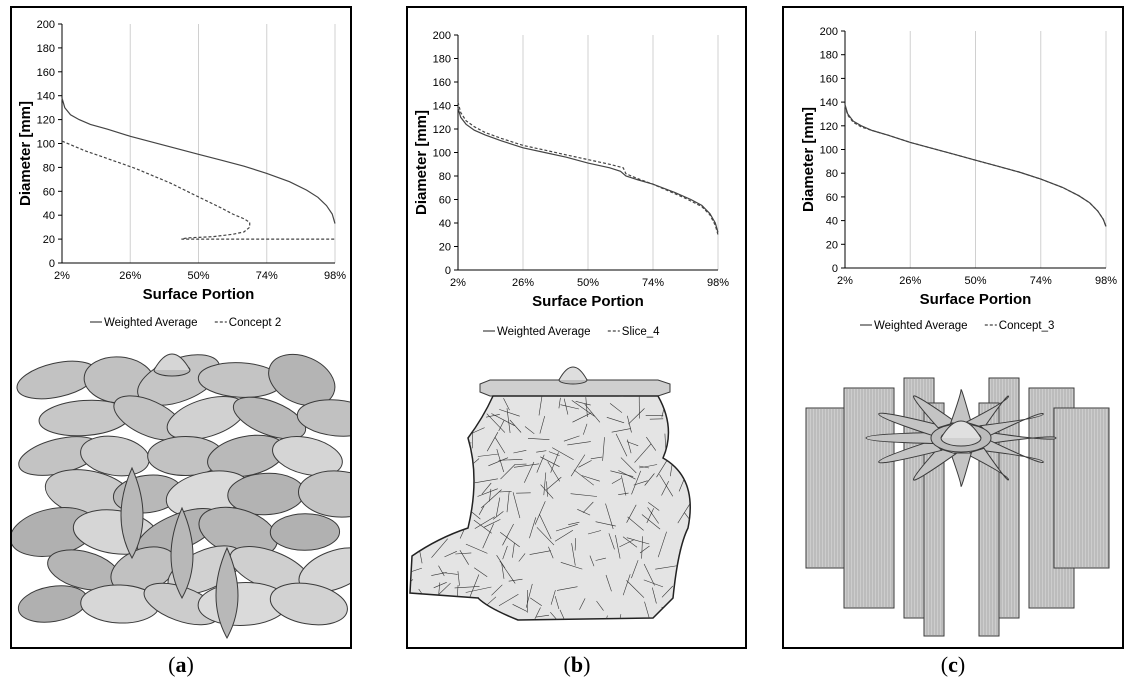 The height and width of the screenshot is (684, 1134). Describe the element at coordinates (227, 593) in the screenshot. I see `drooping-petal` at that location.